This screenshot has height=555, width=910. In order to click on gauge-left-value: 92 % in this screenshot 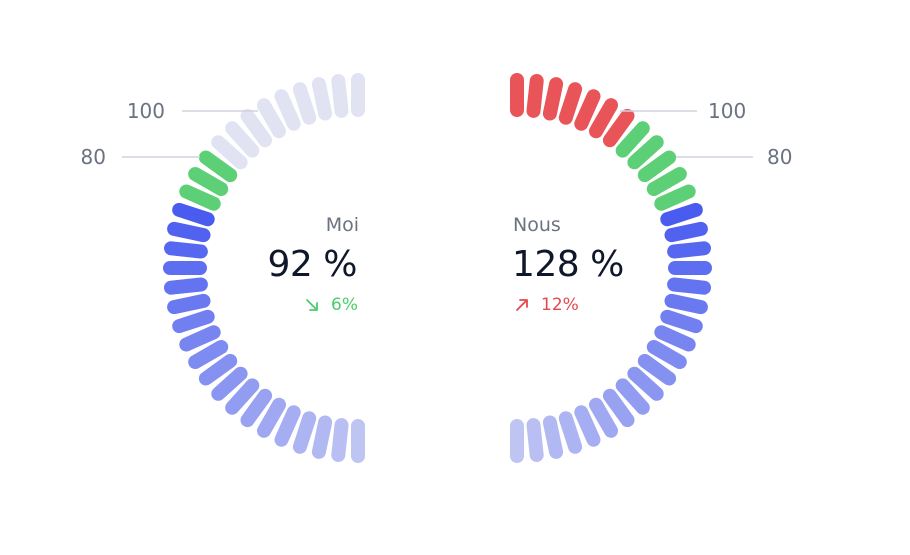, I will do `click(312, 264)`.